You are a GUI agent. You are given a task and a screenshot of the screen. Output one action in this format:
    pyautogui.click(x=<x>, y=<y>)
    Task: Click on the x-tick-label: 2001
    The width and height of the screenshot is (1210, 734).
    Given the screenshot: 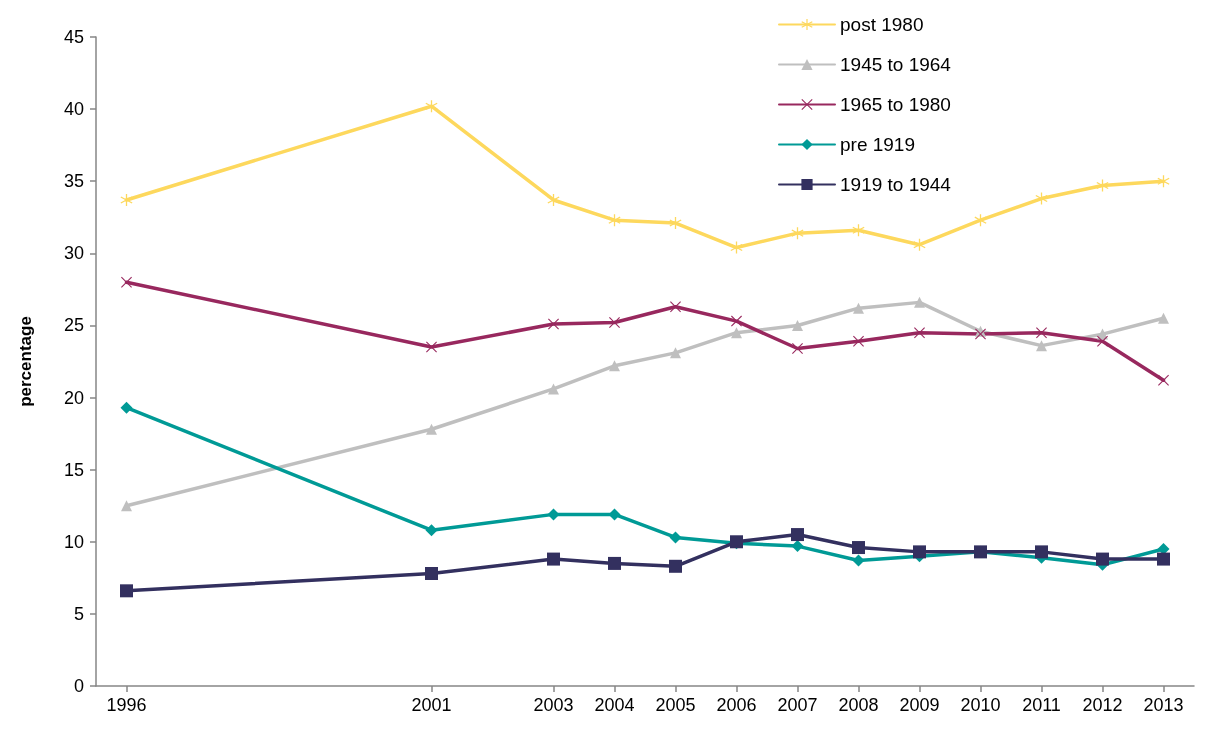 What is the action you would take?
    pyautogui.click(x=431, y=705)
    